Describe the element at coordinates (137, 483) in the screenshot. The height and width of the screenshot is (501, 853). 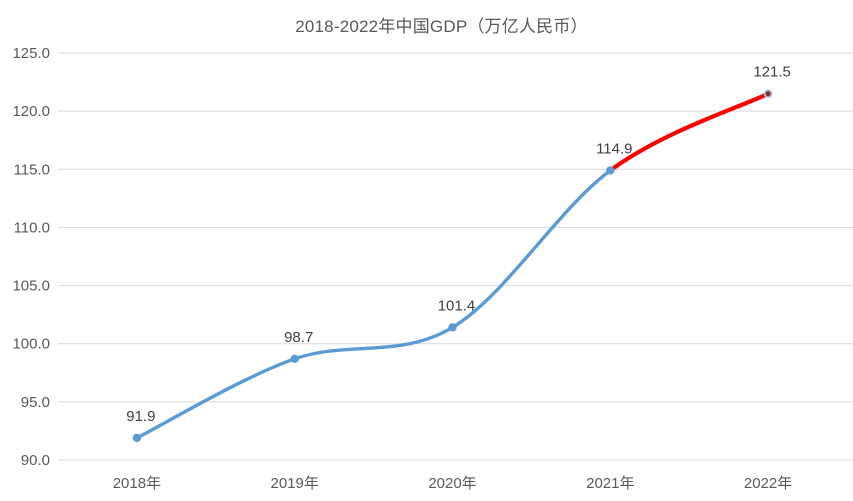
I see `x-axis-tick-label: 2018年` at that location.